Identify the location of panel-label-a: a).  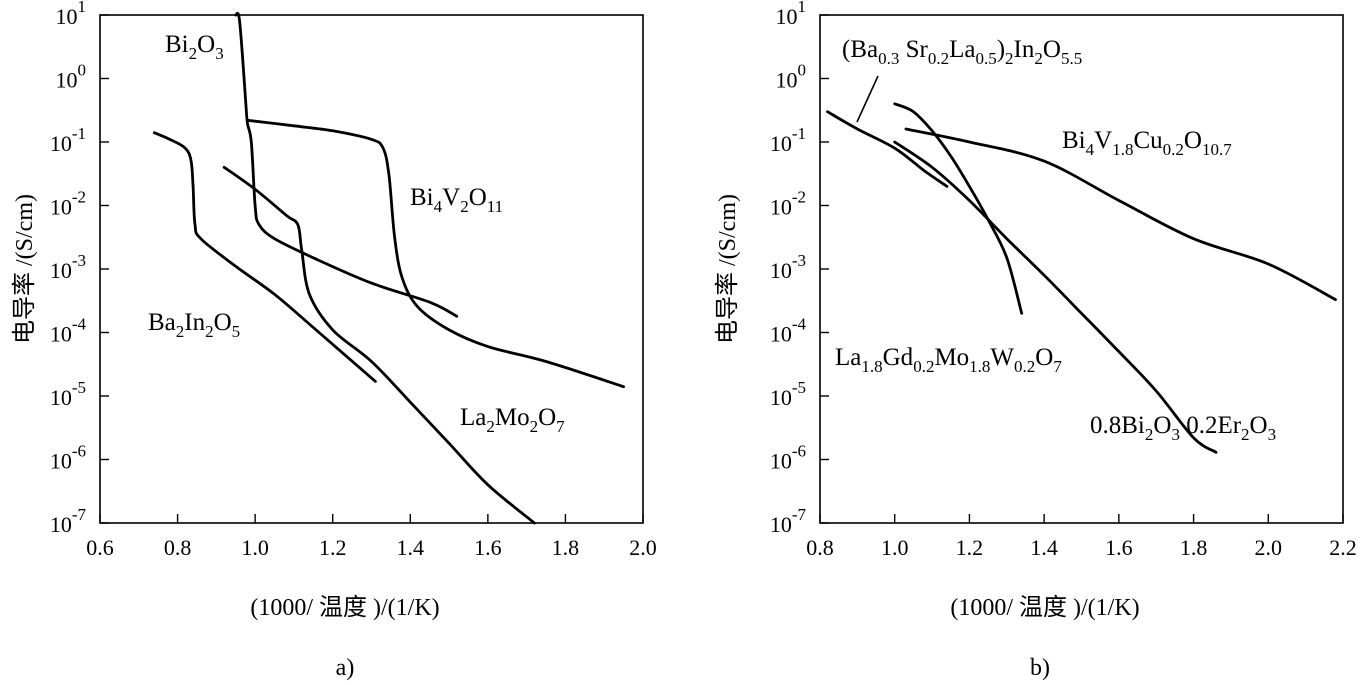
(345, 668).